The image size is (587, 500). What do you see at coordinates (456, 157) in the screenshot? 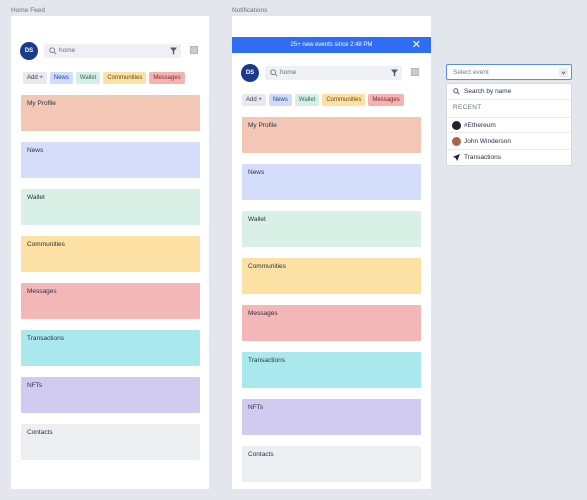
I see `send-arrow-icon` at bounding box center [456, 157].